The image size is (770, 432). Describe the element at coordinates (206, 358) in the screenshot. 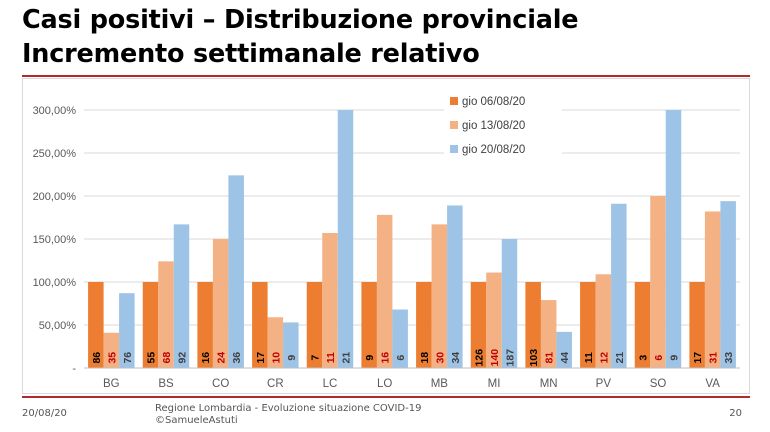

I see `data-label: 16` at that location.